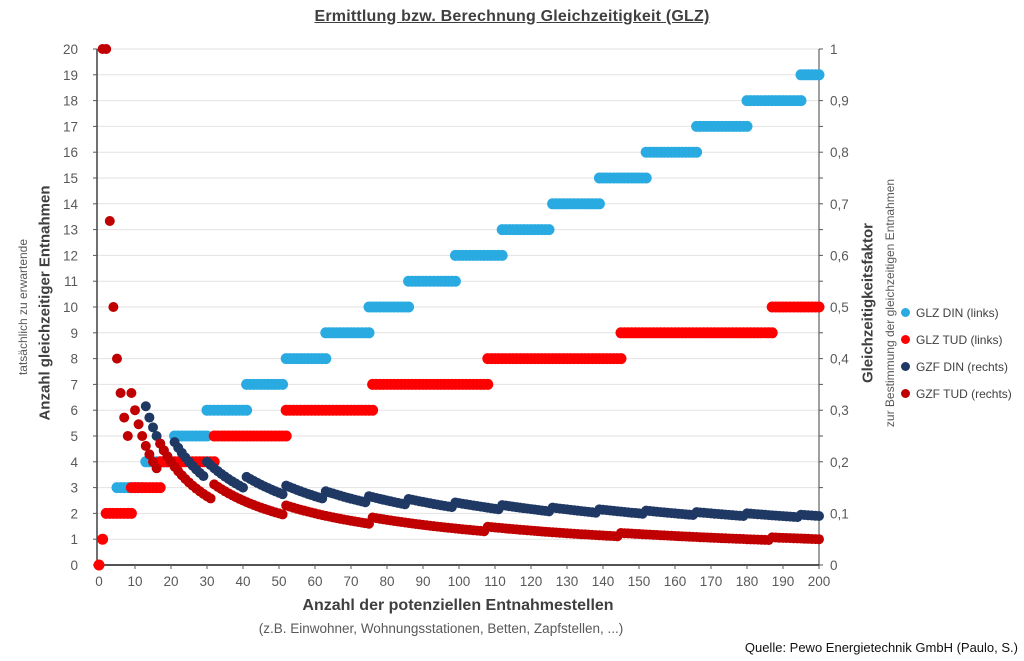 This screenshot has height=661, width=1024. I want to click on x-axis-title: Anzahl der potenziellen Entnahmestellen, so click(458, 605).